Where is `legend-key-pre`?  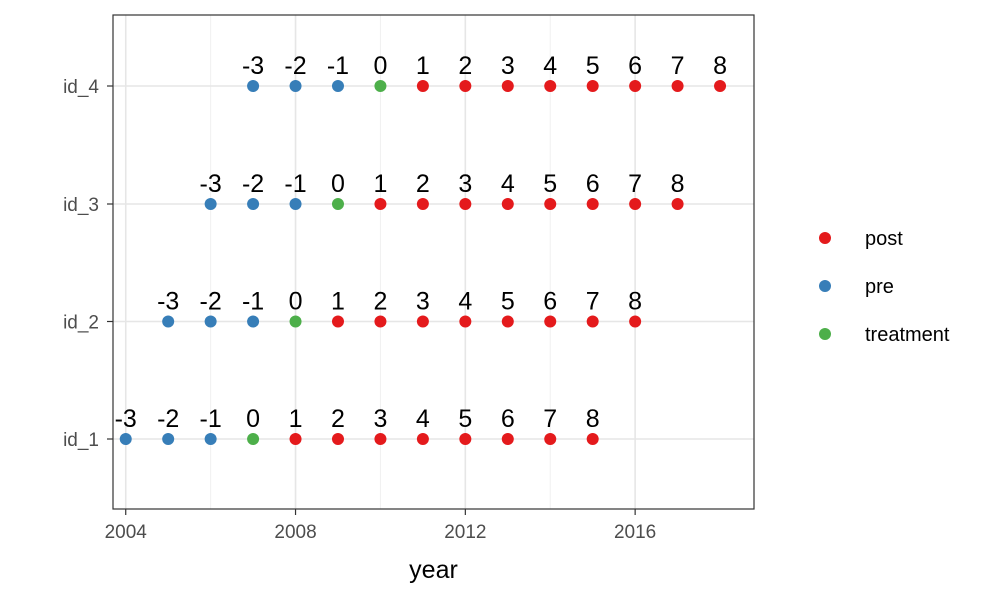
legend-key-pre is located at coordinates (825, 286).